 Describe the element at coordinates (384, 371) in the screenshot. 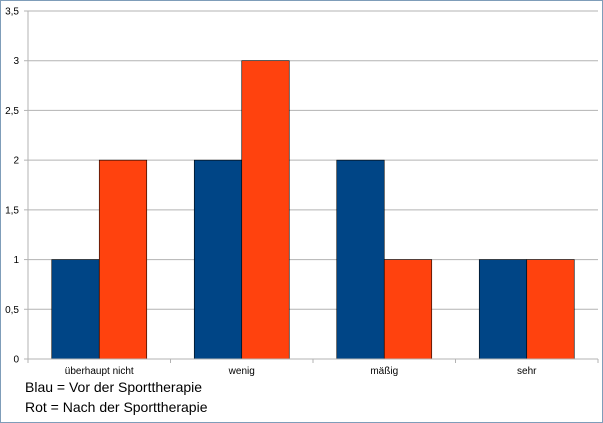

I see `x-category-label: mäßig` at that location.